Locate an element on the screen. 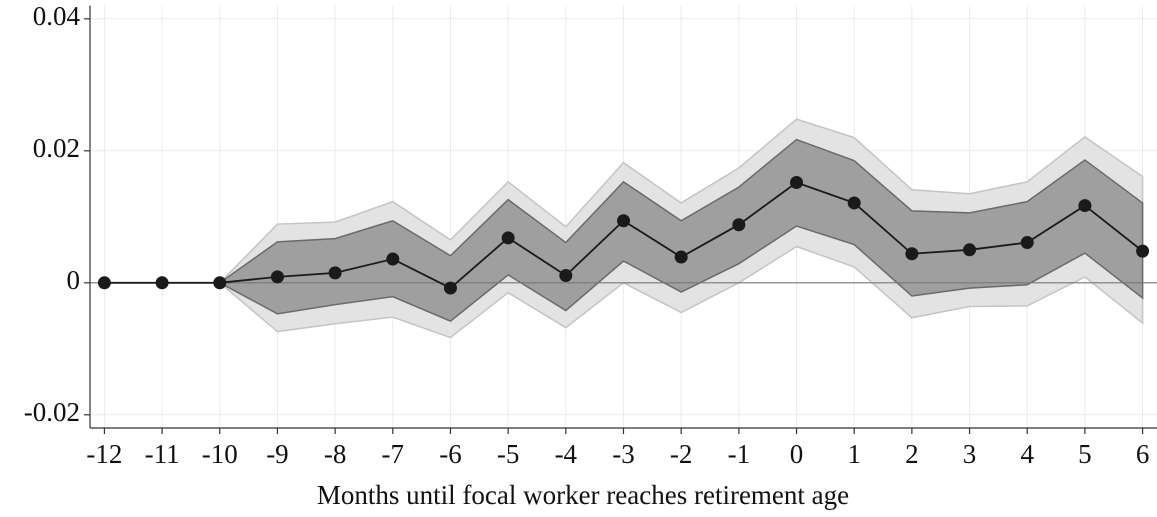 The width and height of the screenshot is (1157, 517). x-tick-label: -4 is located at coordinates (566, 454).